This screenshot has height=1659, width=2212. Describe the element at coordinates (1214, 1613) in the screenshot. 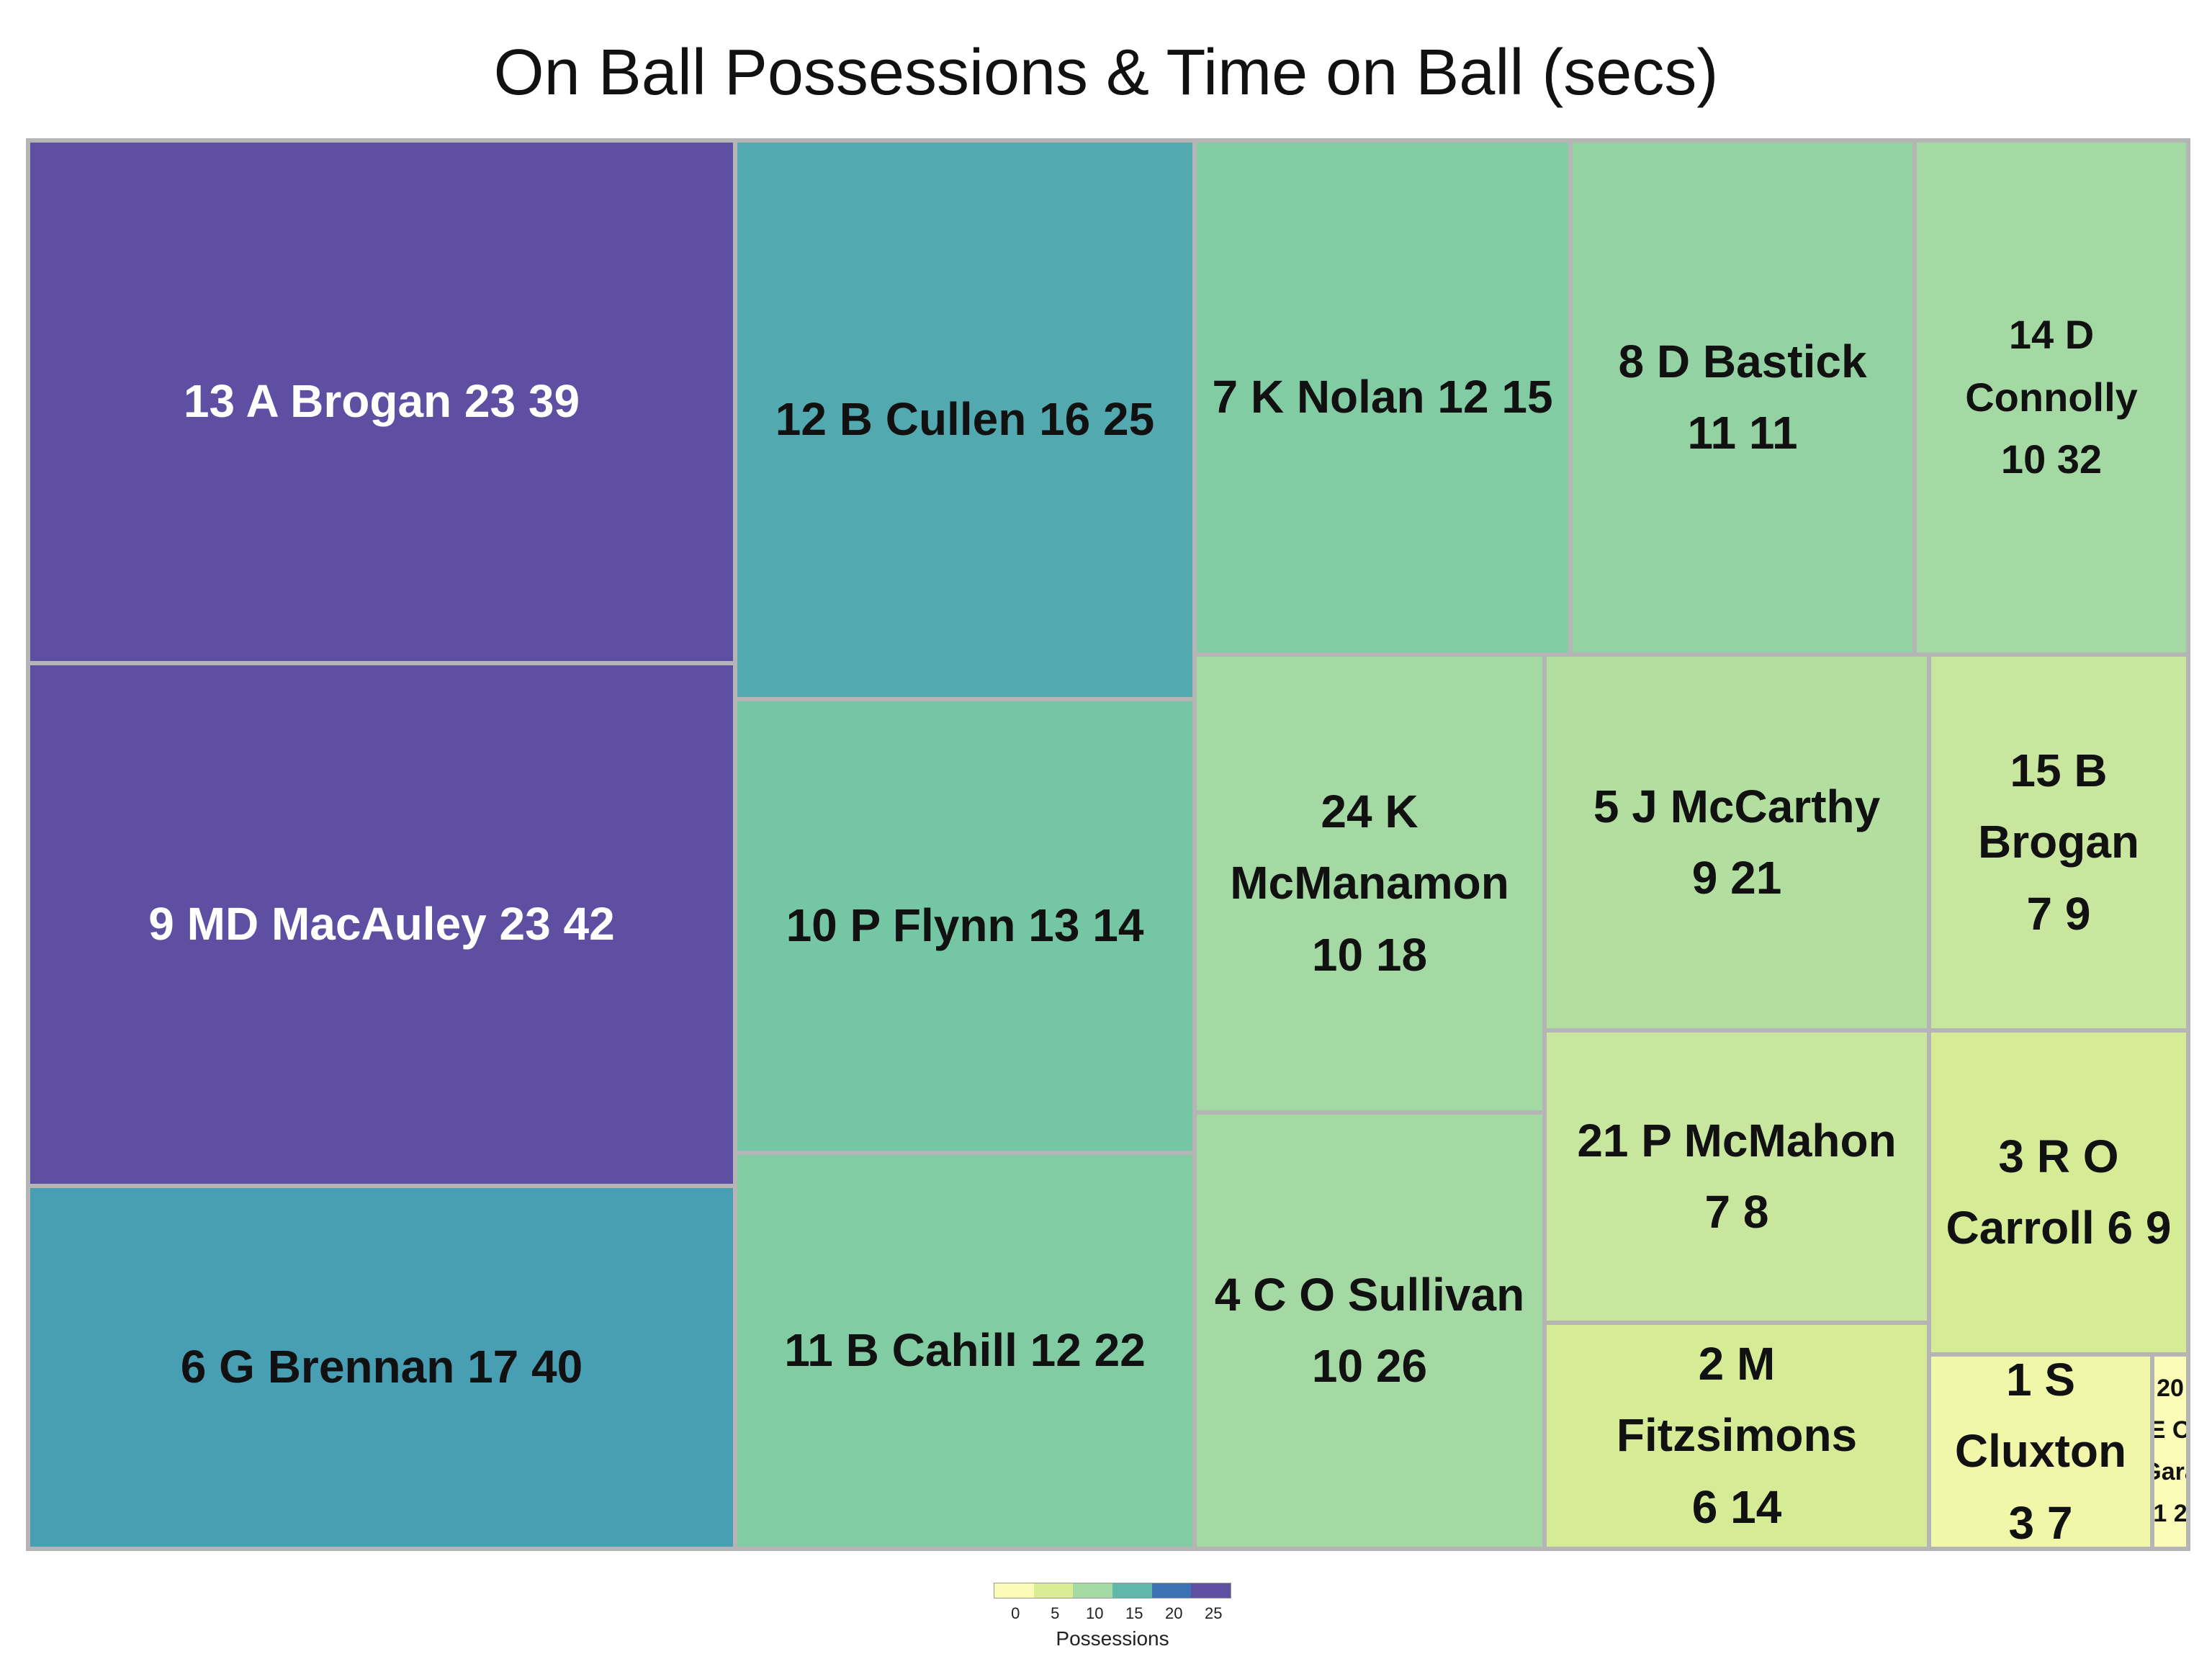

I see `legend-tick-label: 25` at that location.